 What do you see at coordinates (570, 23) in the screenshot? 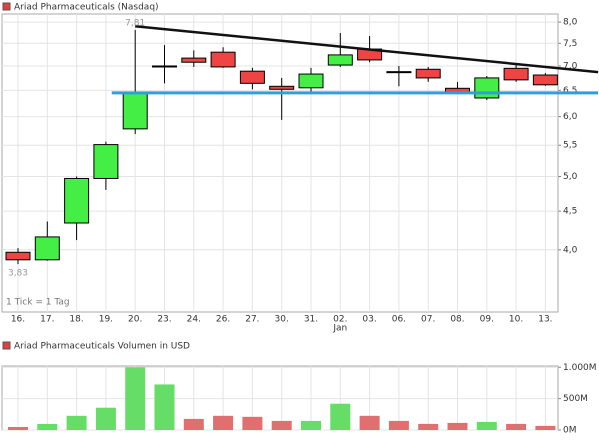
I see `y-tick-label: 8,0` at bounding box center [570, 23].